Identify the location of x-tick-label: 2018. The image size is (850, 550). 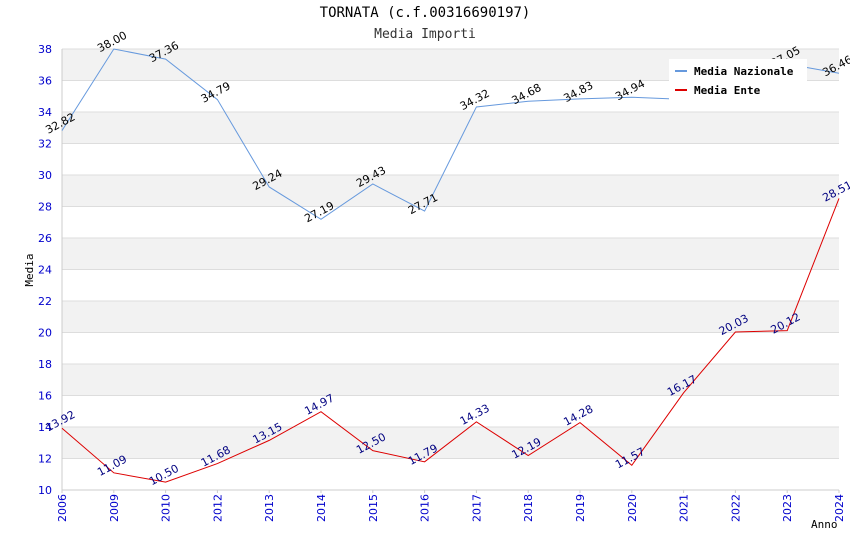
(528, 508).